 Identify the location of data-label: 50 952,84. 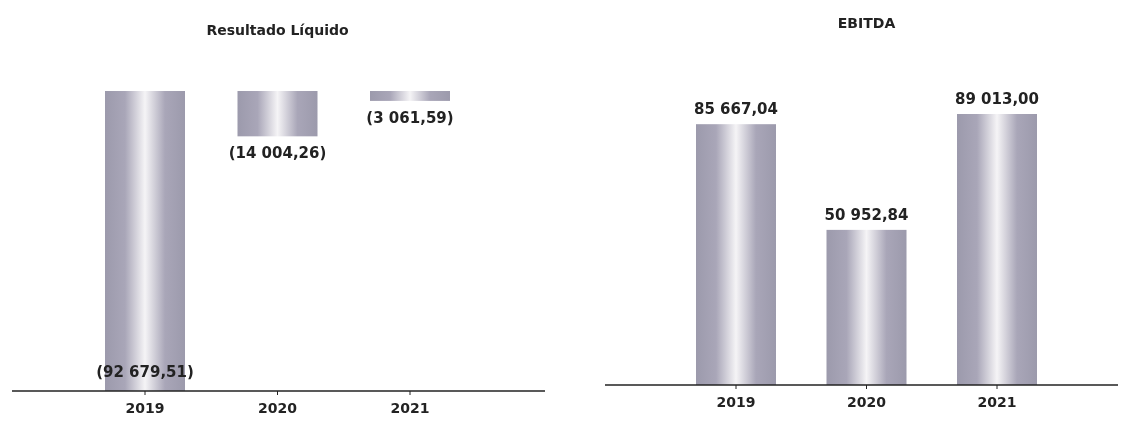
(866, 214).